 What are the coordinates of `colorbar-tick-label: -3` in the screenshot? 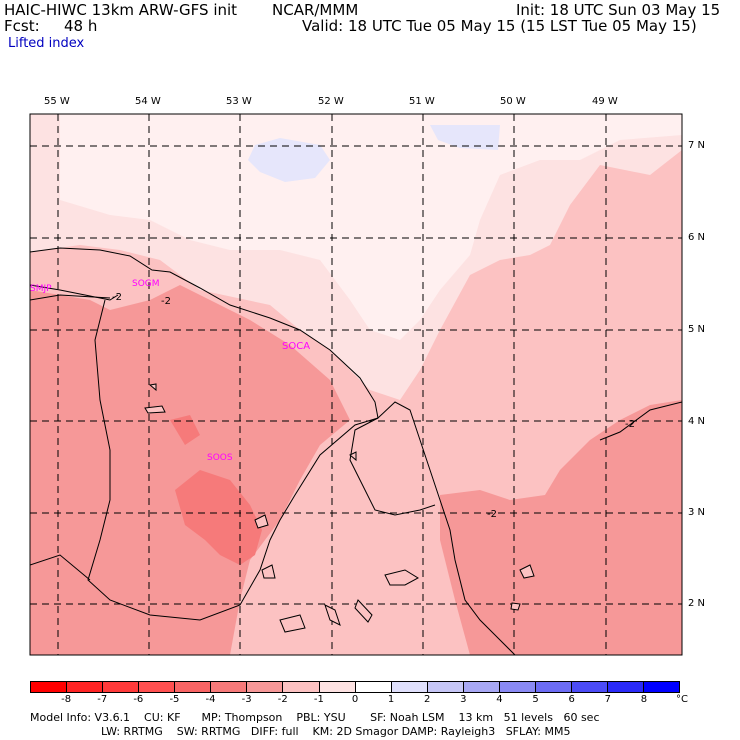 It's located at (246, 699).